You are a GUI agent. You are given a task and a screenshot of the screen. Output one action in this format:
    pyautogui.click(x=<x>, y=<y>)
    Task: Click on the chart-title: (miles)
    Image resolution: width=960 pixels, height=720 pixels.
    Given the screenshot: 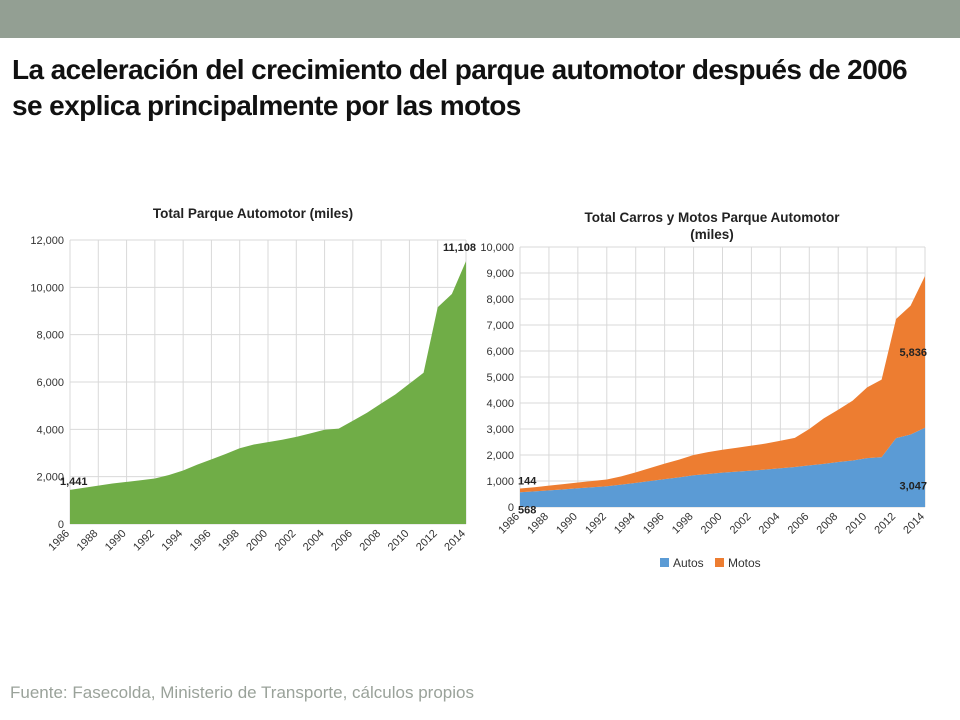 What is the action you would take?
    pyautogui.click(x=712, y=234)
    